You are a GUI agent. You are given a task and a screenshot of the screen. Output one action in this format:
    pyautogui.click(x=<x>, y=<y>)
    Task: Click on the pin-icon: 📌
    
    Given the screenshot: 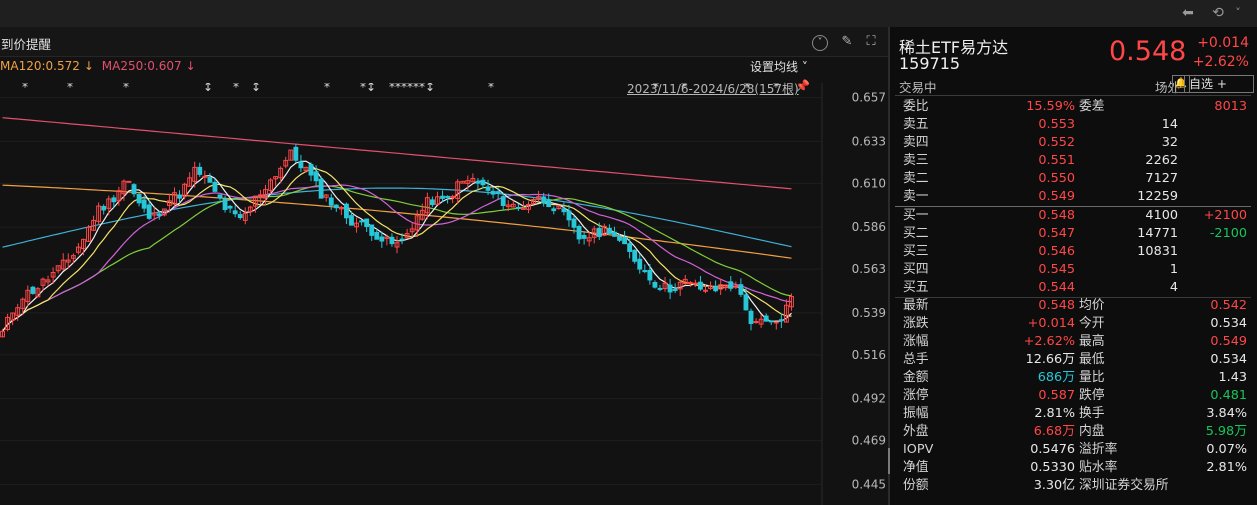 What is the action you would take?
    pyautogui.click(x=802, y=86)
    